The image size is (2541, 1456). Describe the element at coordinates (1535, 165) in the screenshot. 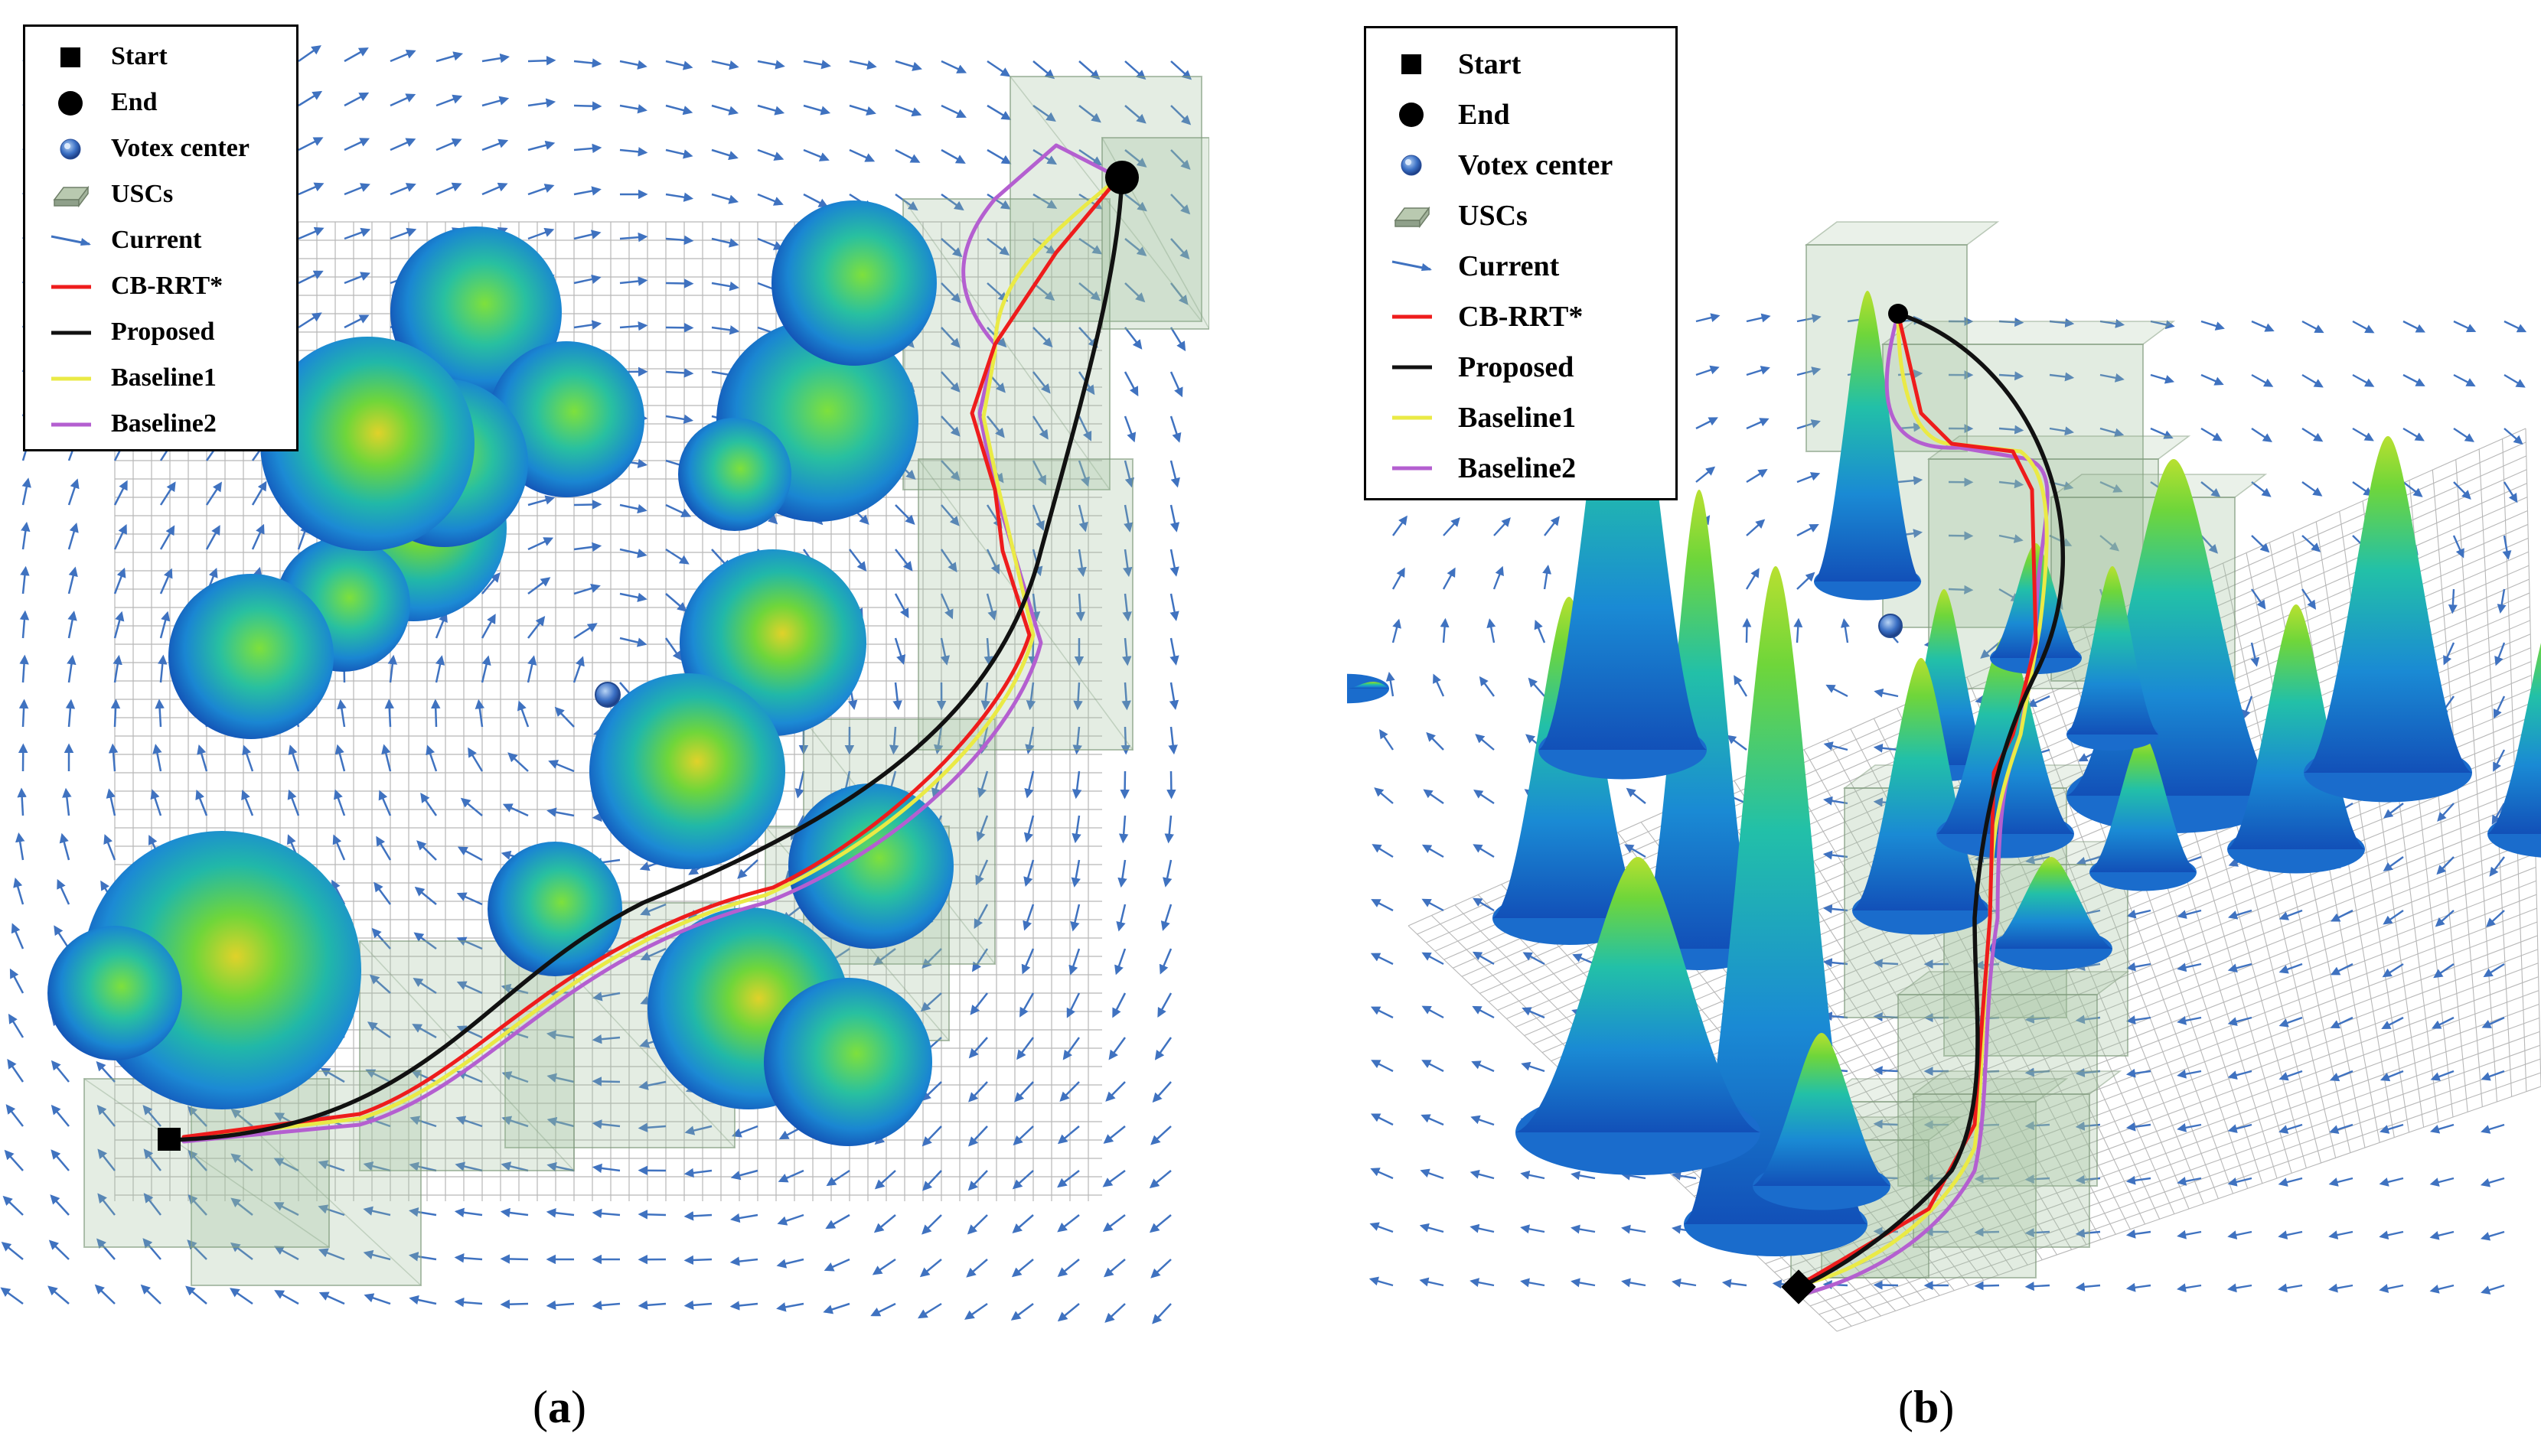

I see `legend-label-vortex: Votex center` at that location.